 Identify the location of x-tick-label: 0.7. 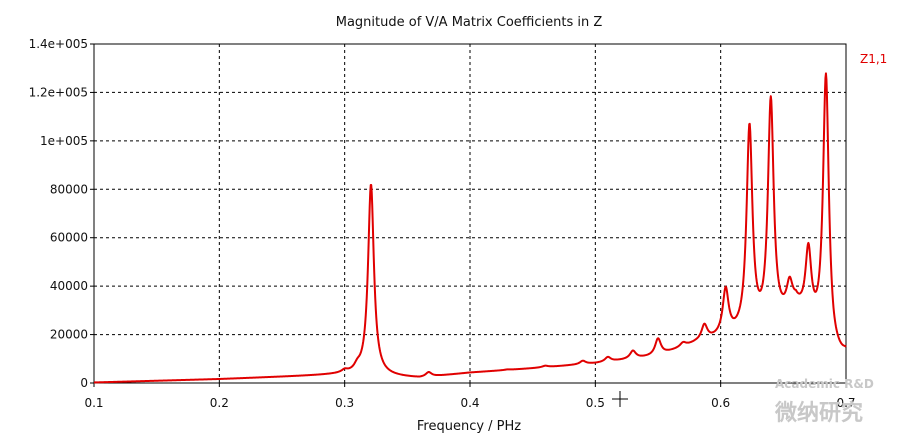
(845, 403).